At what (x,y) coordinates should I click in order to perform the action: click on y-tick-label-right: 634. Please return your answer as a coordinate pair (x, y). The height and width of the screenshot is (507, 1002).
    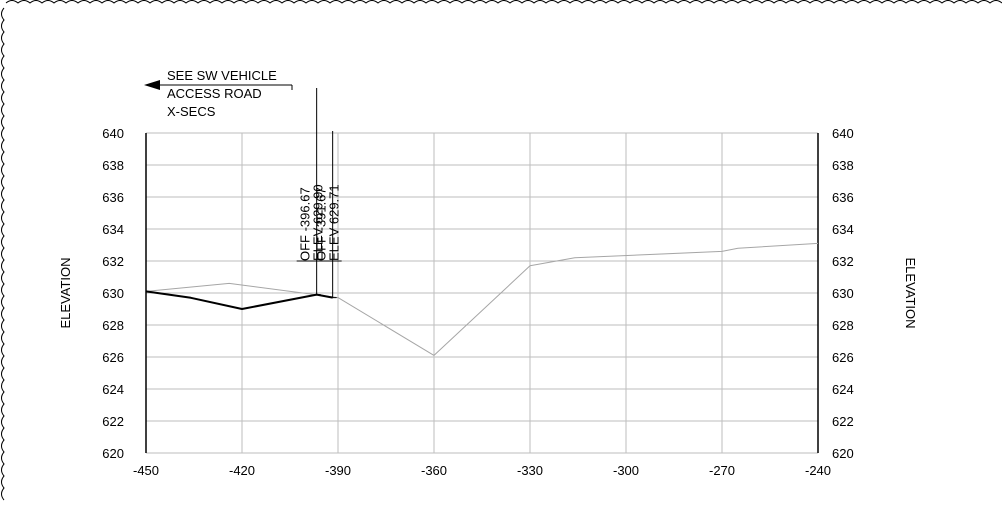
    Looking at the image, I should click on (843, 229).